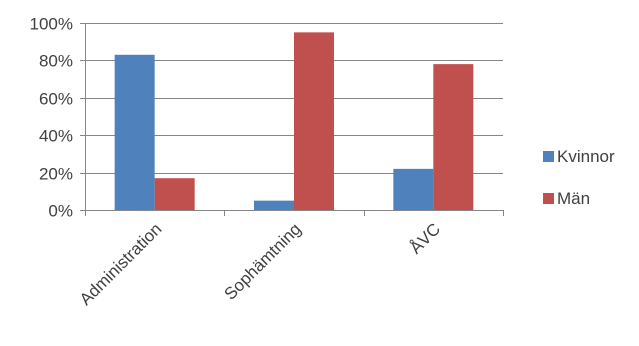 This screenshot has height=346, width=639. What do you see at coordinates (56, 99) in the screenshot?
I see `y-tick-label: 60%` at bounding box center [56, 99].